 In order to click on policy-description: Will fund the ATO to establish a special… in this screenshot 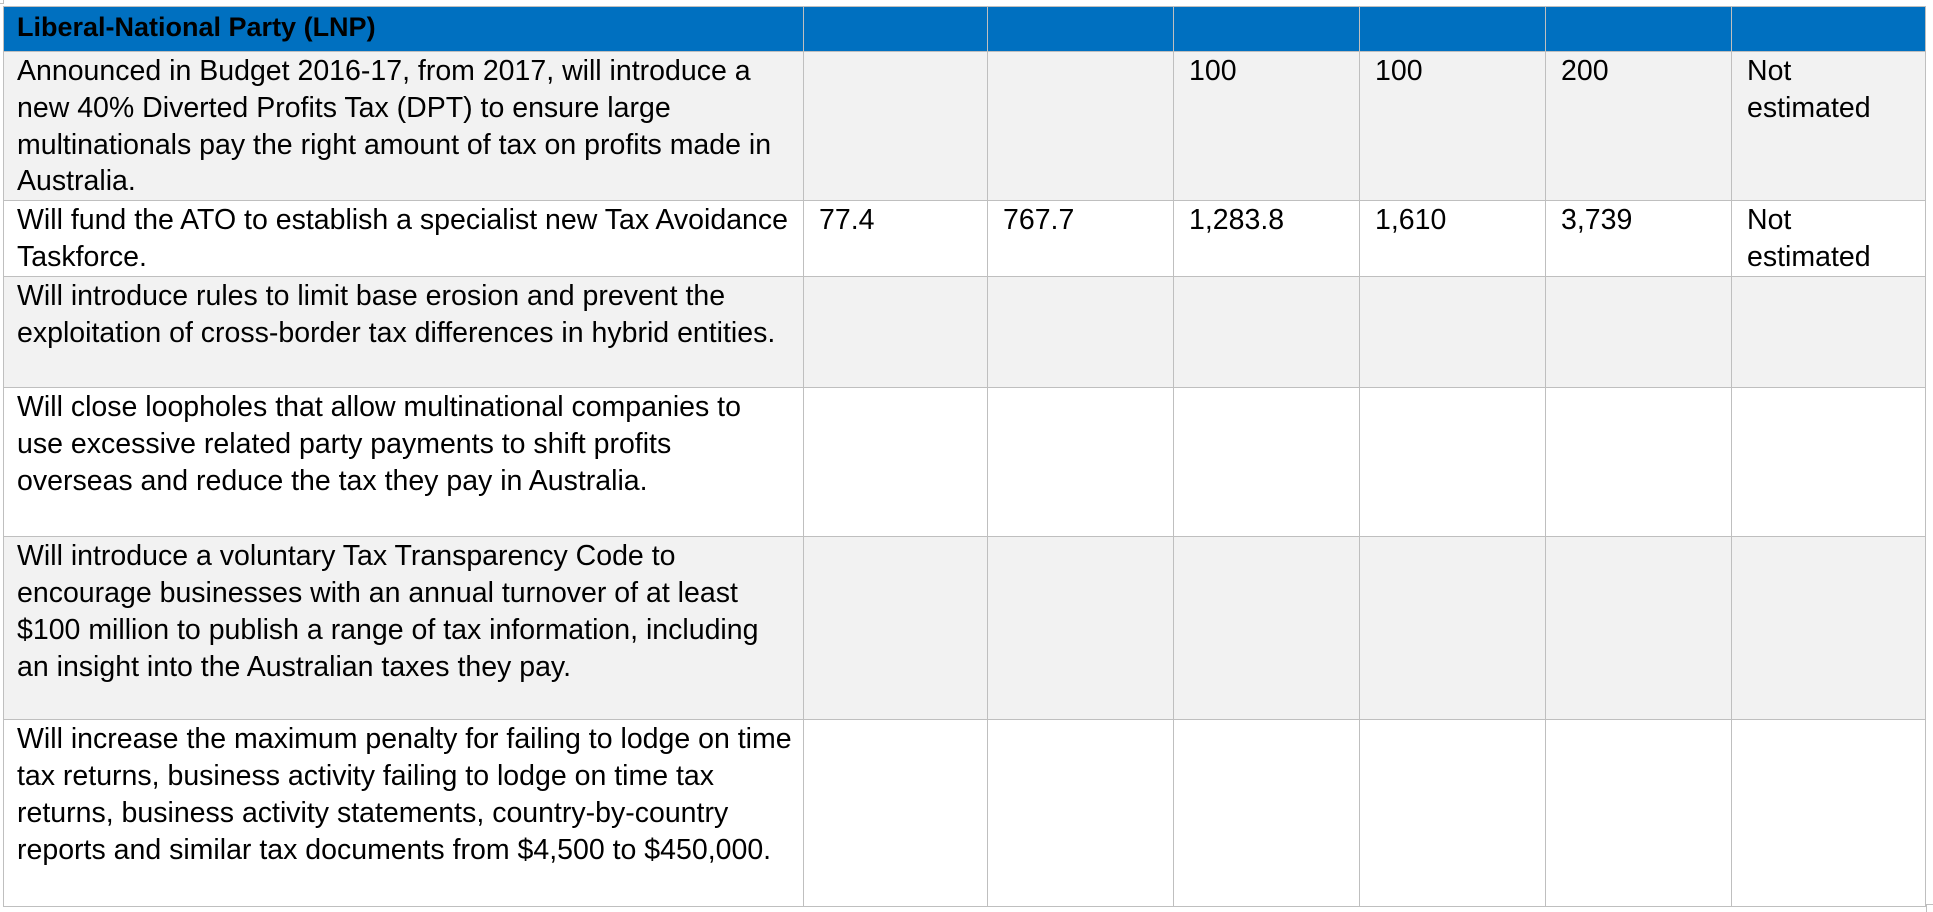, I will do `click(403, 239)`.